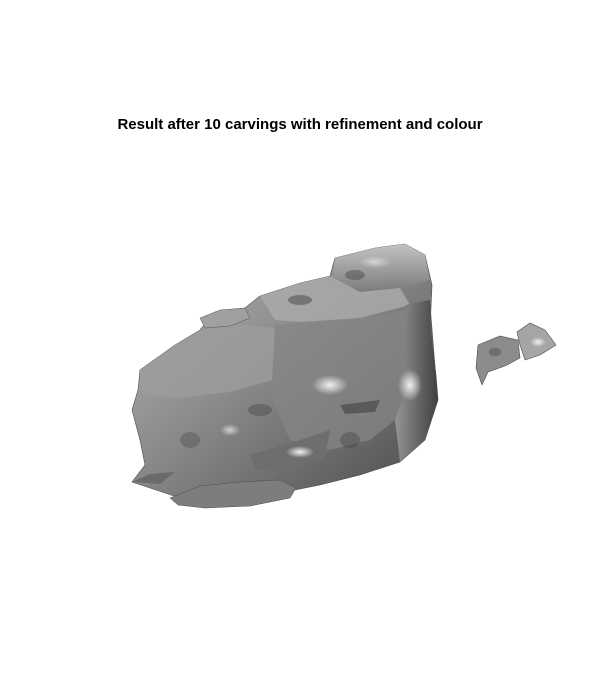  Describe the element at coordinates (516, 354) in the screenshot. I see `detached-fragment` at that location.